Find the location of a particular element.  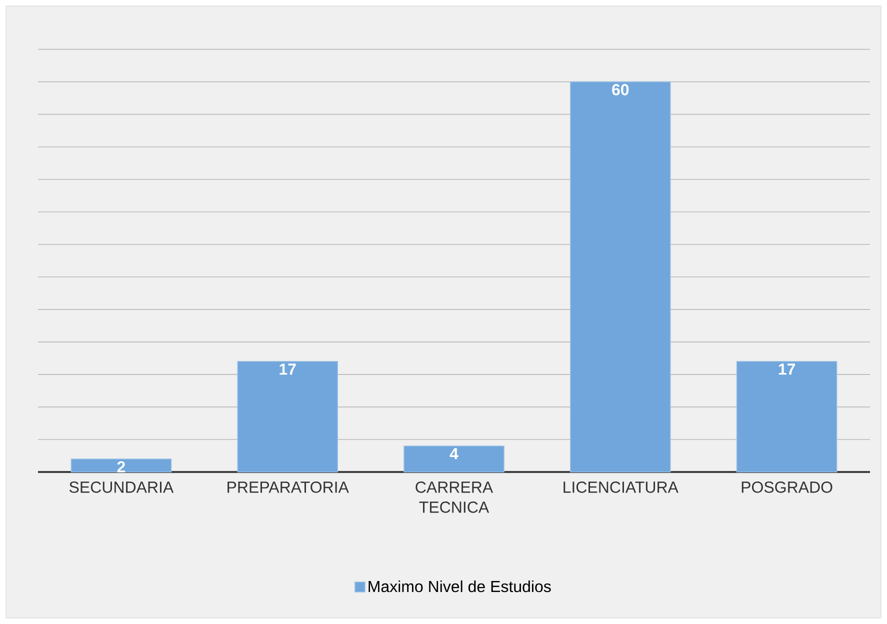

x-tick-label: SECUNDARIA is located at coordinates (121, 487).